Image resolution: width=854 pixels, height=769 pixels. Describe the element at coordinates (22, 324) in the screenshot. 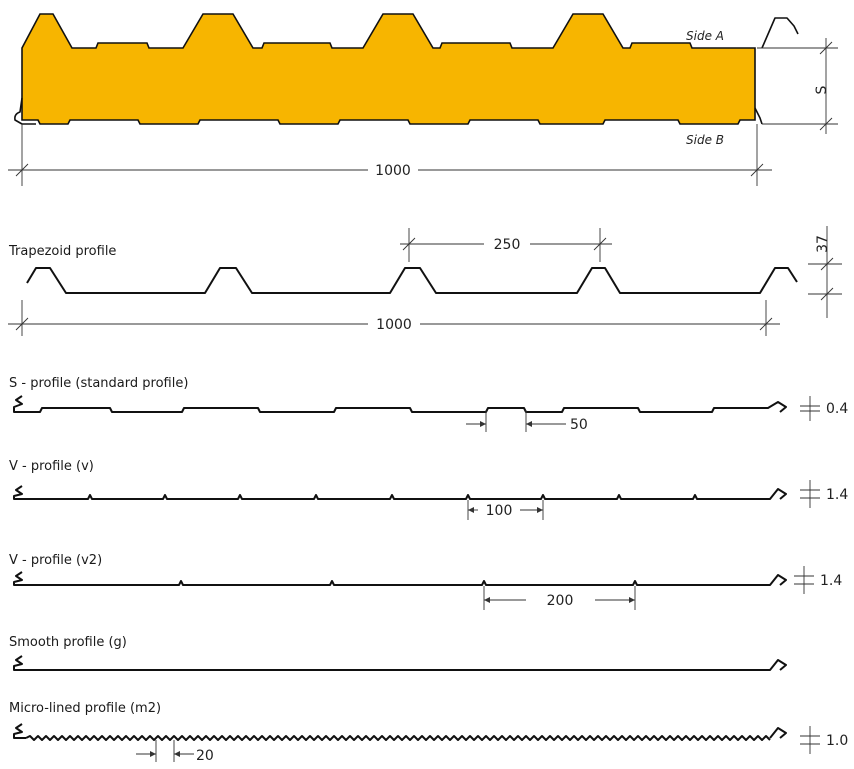

I see `tw-tick-left` at that location.